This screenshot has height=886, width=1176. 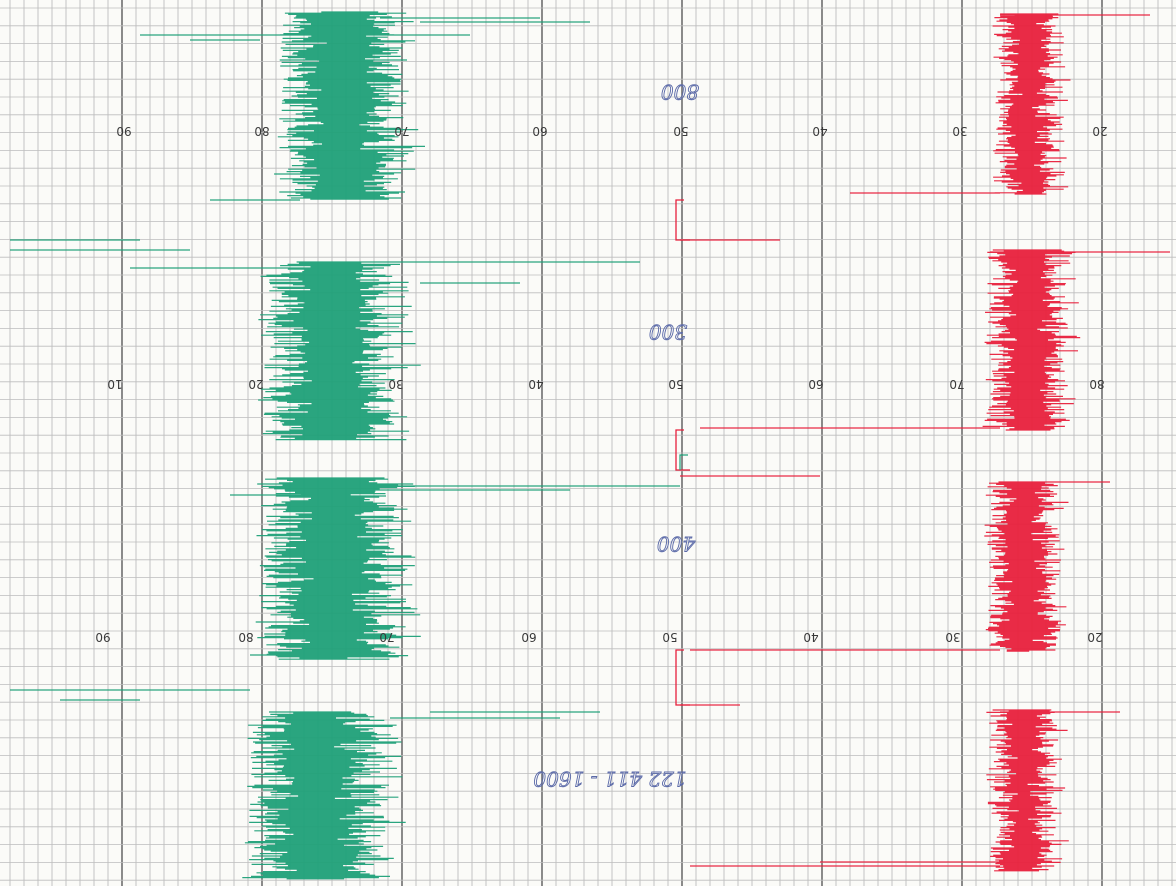 I want to click on timing-marks, so click(x=682, y=452).